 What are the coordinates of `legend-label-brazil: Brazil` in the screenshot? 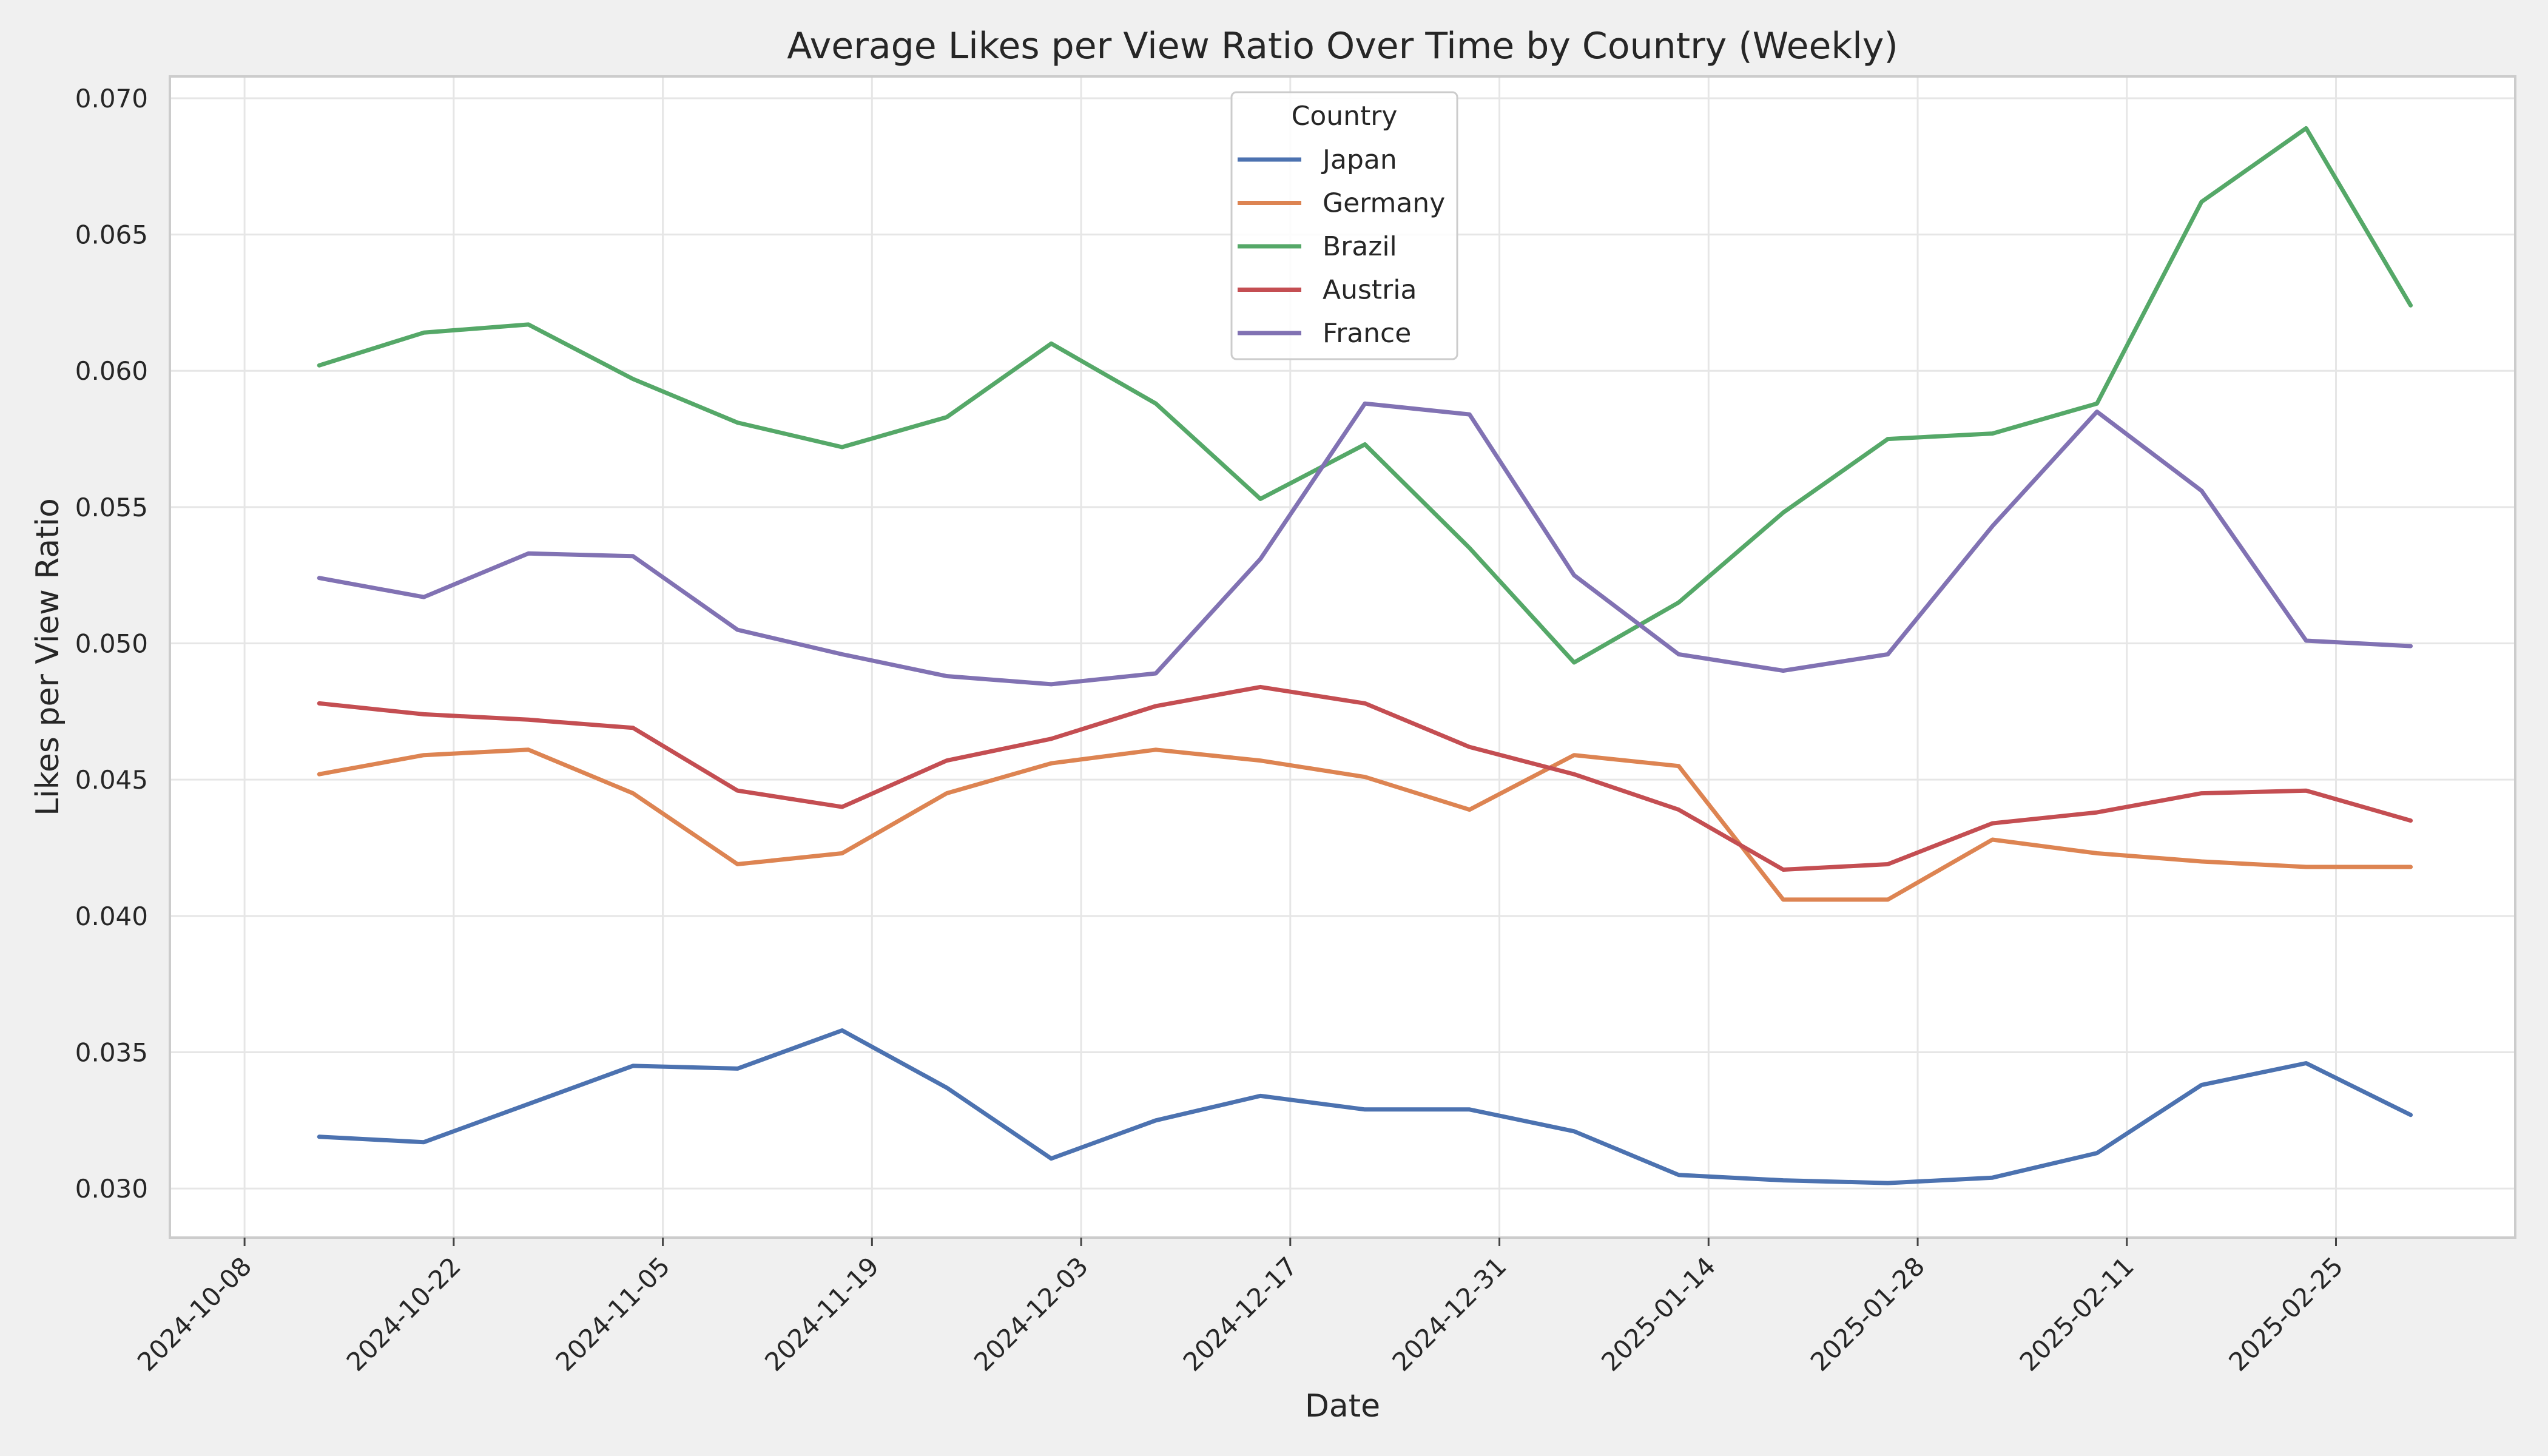 It's located at (1360, 246).